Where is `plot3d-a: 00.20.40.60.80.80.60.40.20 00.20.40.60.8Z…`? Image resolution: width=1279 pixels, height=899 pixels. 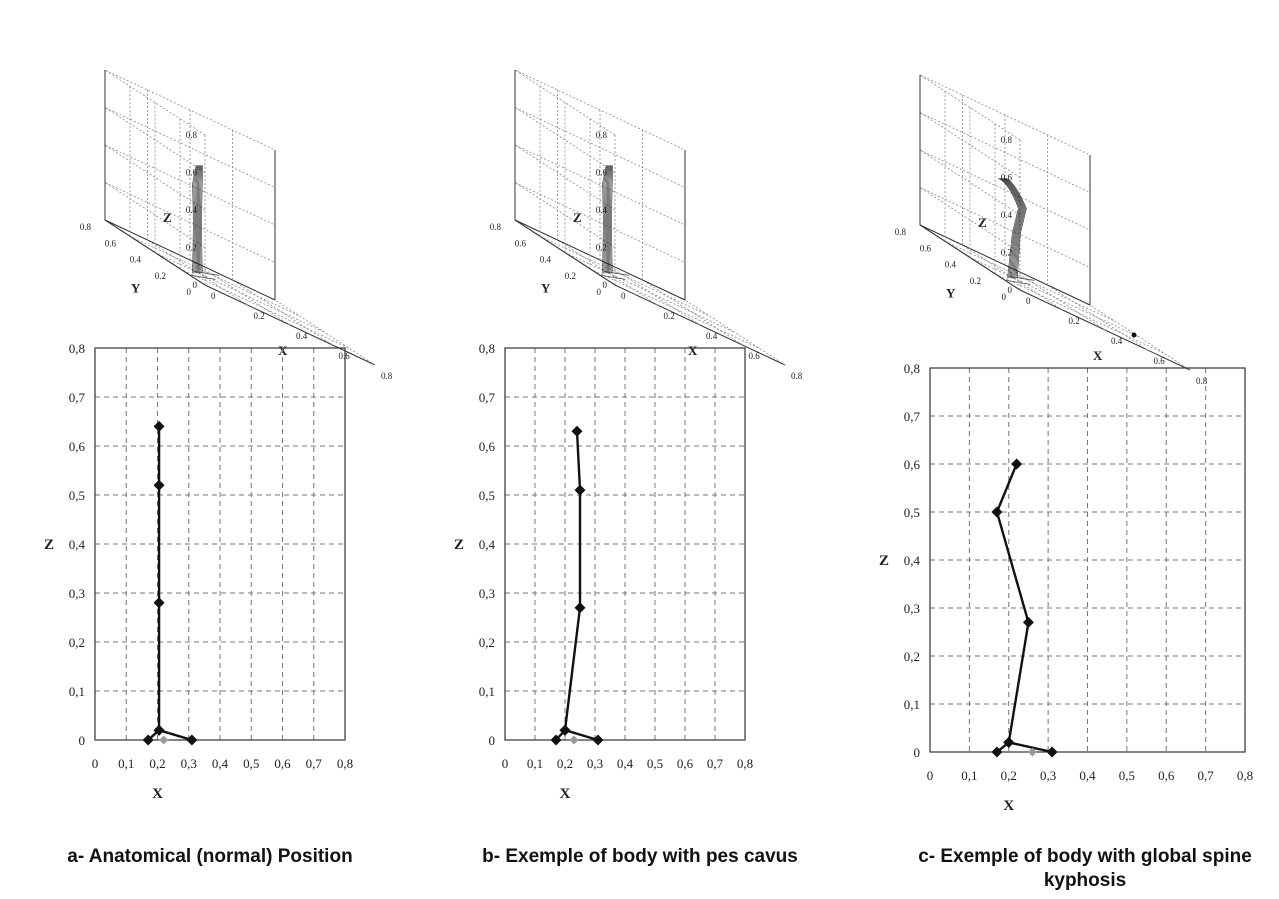 plot3d-a: 00.20.40.60.80.80.60.40.20 00.20.40.60.8Z… is located at coordinates (236, 225).